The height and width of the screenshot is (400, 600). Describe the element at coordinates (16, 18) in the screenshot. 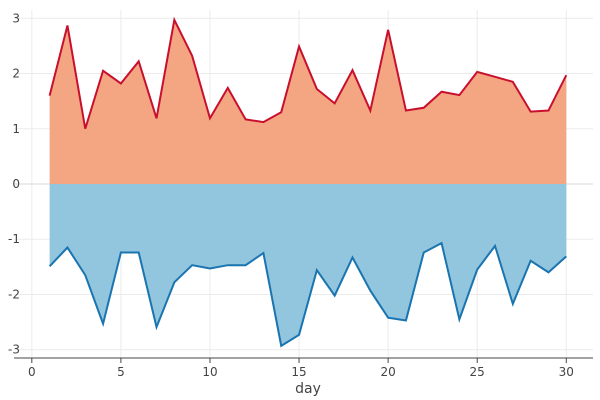

I see `y-tick-label: 3` at that location.